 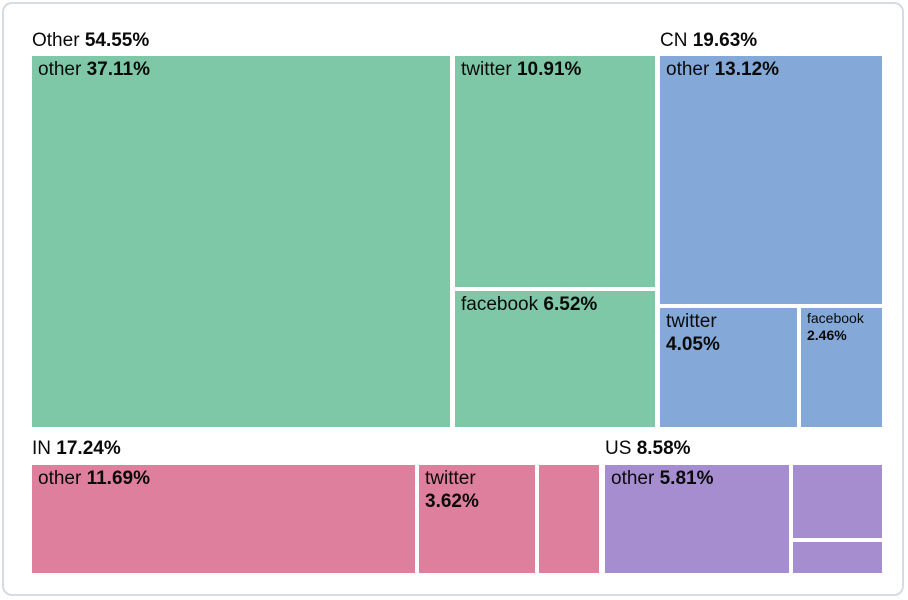 I want to click on group-pct: 19.63%, so click(x=725, y=40).